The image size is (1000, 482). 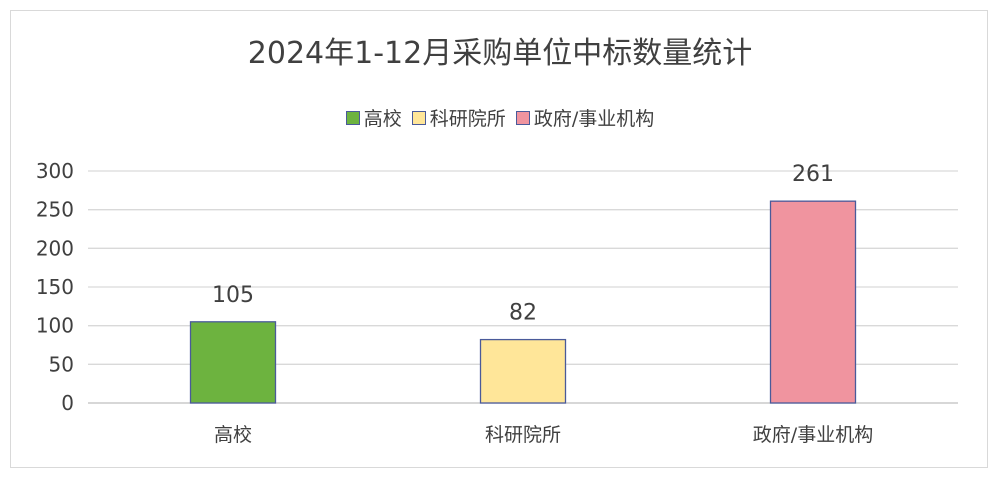 I want to click on data-label: 261, so click(x=813, y=174).